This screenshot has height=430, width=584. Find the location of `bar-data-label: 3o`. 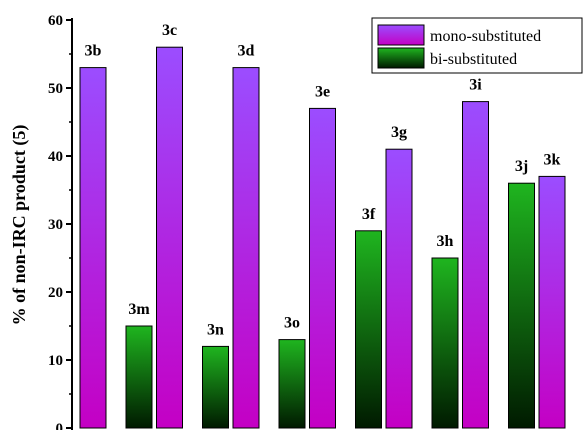

bar-data-label: 3o is located at coordinates (292, 323).